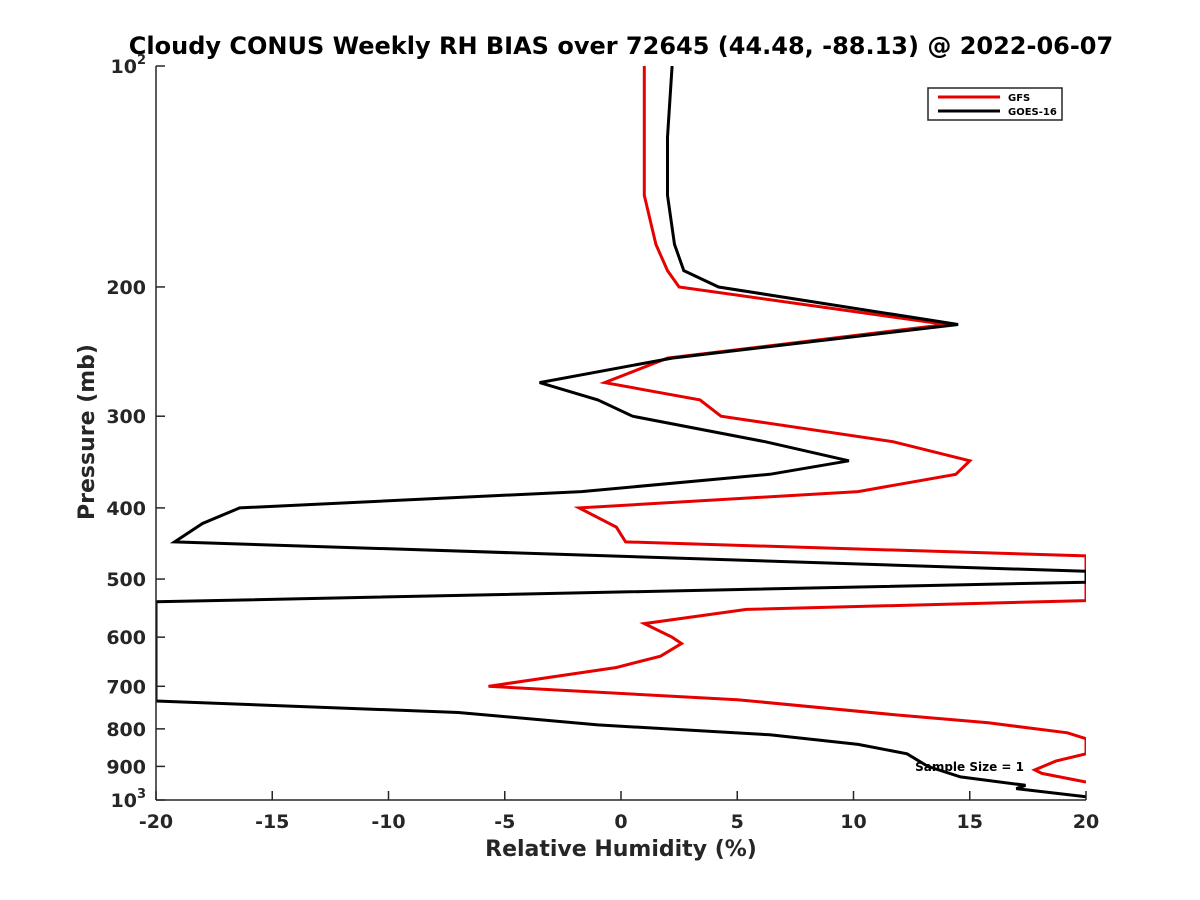  What do you see at coordinates (504, 822) in the screenshot?
I see `x-tick-label: -5` at bounding box center [504, 822].